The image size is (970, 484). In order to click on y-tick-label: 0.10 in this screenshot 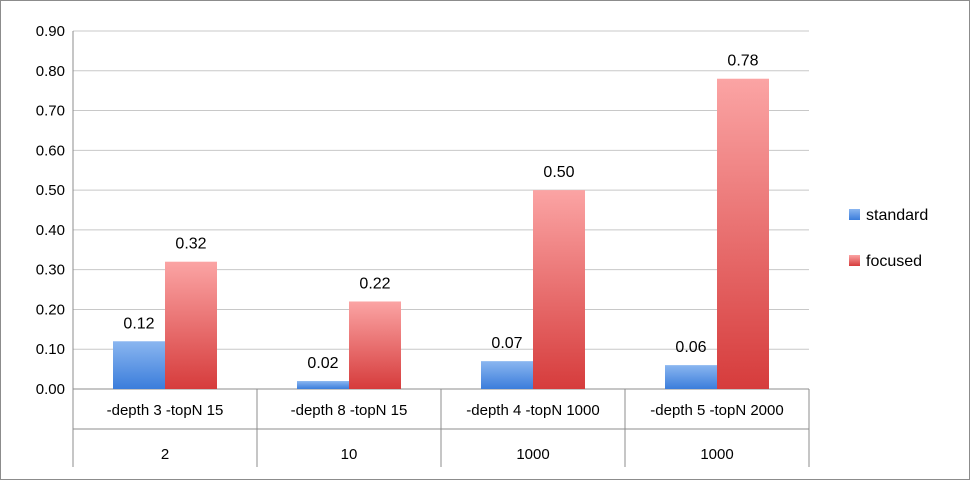, I will do `click(50, 349)`.